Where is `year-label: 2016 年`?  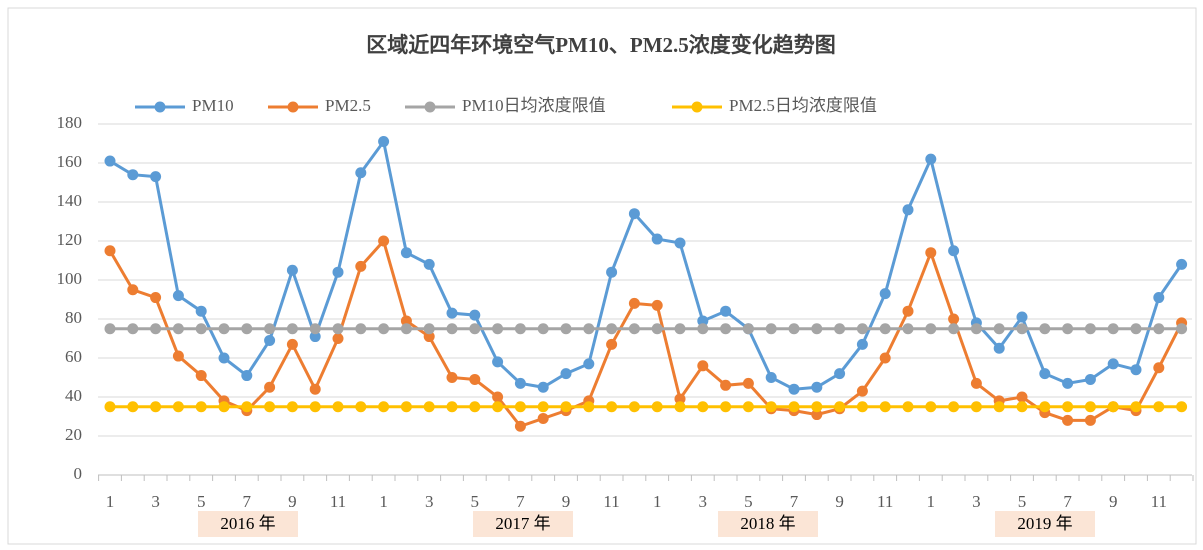 year-label: 2016 年 is located at coordinates (247, 523).